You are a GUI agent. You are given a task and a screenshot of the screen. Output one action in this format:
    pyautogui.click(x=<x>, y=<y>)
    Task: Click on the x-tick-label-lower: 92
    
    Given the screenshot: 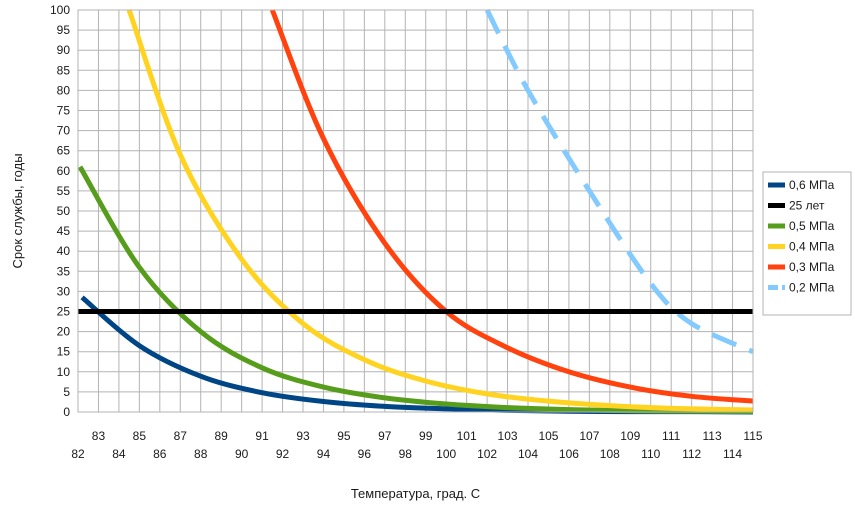 What is the action you would take?
    pyautogui.click(x=283, y=454)
    